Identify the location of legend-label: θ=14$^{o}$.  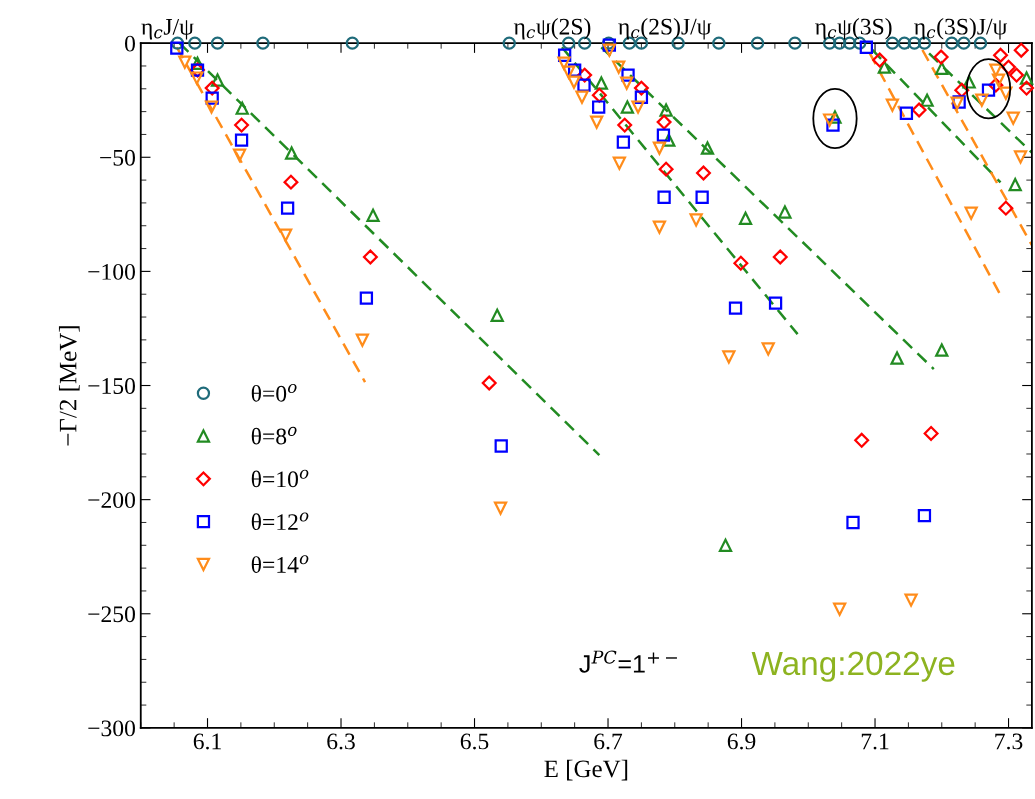
(280, 564).